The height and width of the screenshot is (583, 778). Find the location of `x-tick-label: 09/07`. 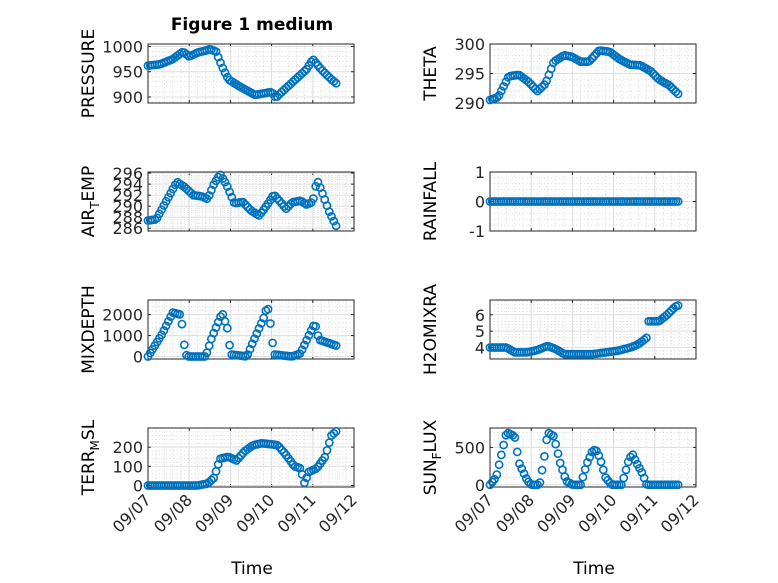

x-tick-label: 09/07 is located at coordinates (474, 513).